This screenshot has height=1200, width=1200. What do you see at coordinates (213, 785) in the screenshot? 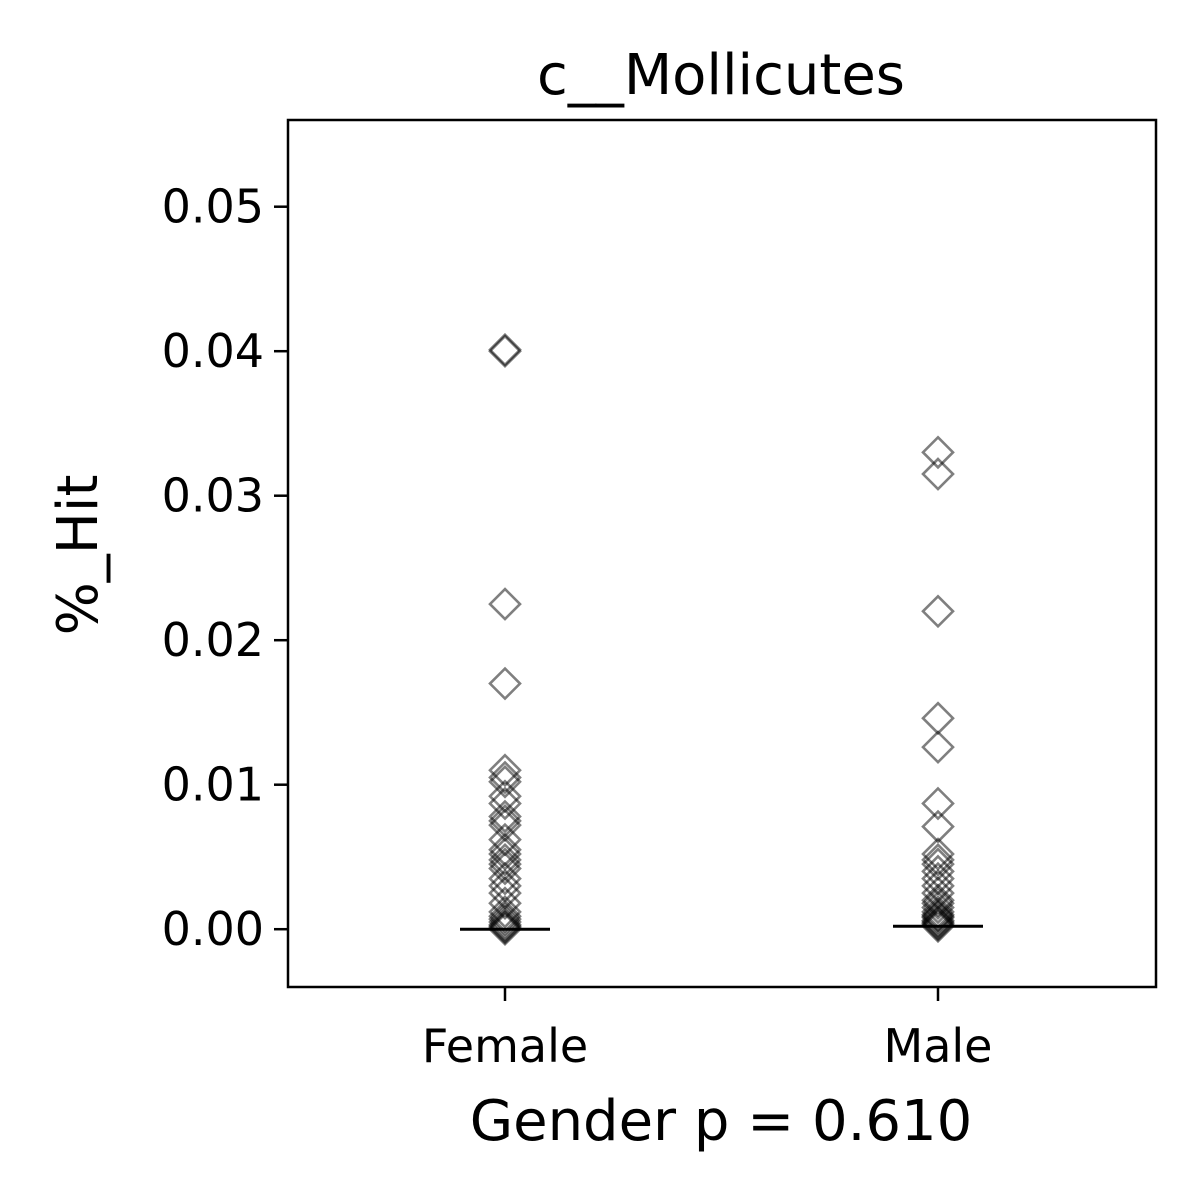
I see `y-tick-label: 0.01` at bounding box center [213, 785].